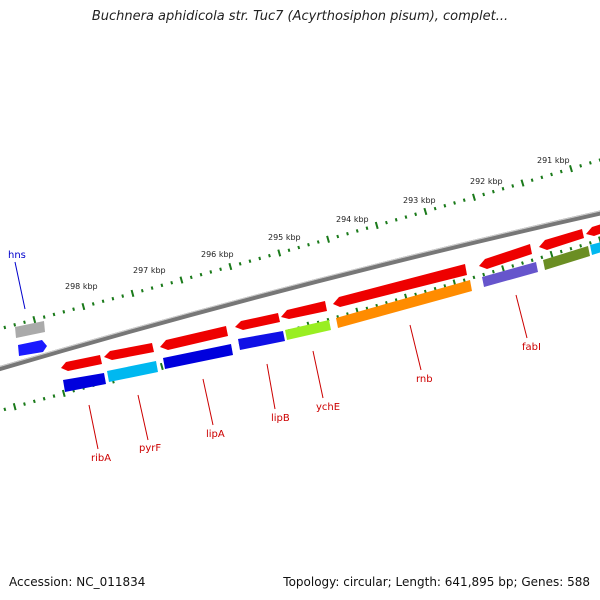 This screenshot has width=600, height=600. Describe the element at coordinates (424, 379) in the screenshot. I see `gene-label-rnb: rnb` at that location.